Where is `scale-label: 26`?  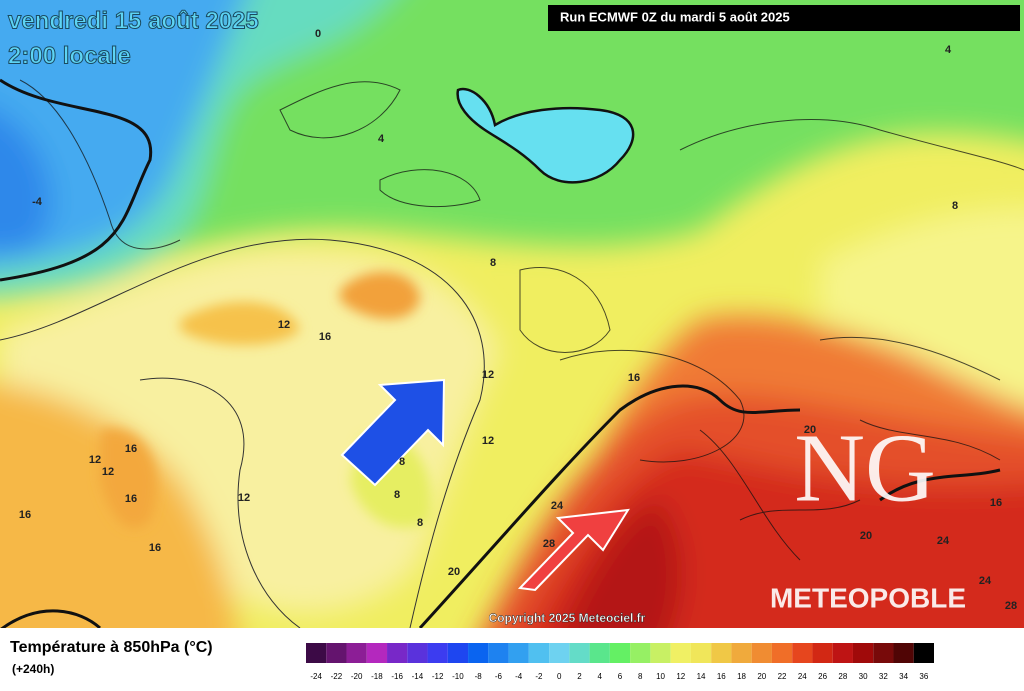
scale-label: 26 is located at coordinates (822, 676).